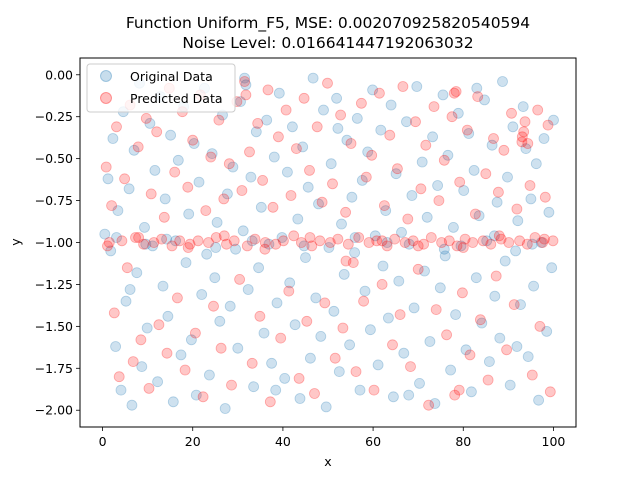  I want to click on legend-marker-original, so click(106, 76).